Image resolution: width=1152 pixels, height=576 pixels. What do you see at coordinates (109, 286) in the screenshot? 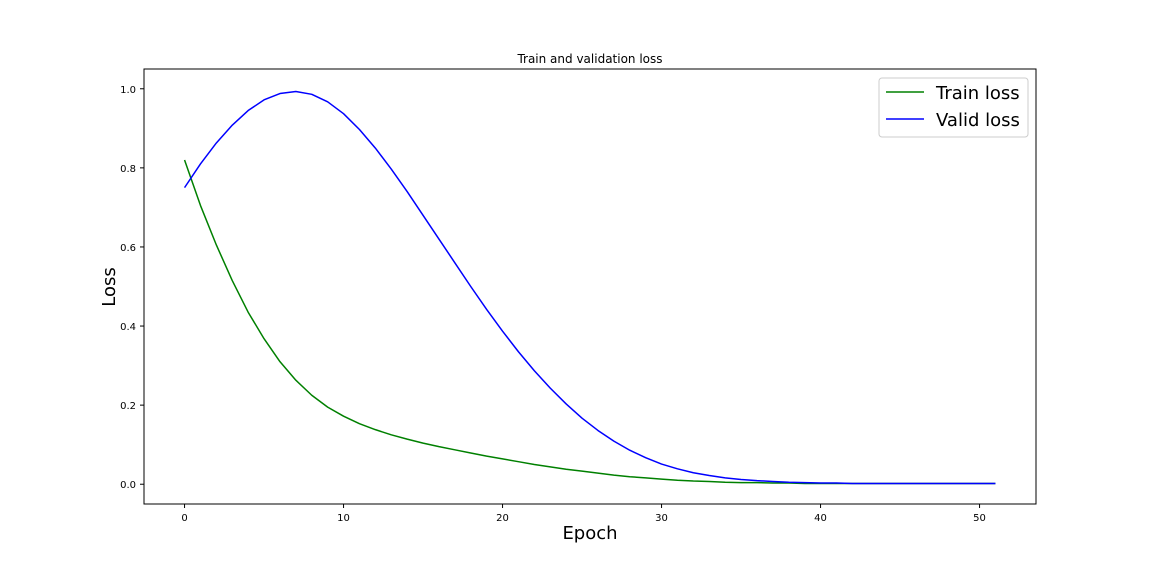
I see `y-axis-label: Loss` at bounding box center [109, 286].